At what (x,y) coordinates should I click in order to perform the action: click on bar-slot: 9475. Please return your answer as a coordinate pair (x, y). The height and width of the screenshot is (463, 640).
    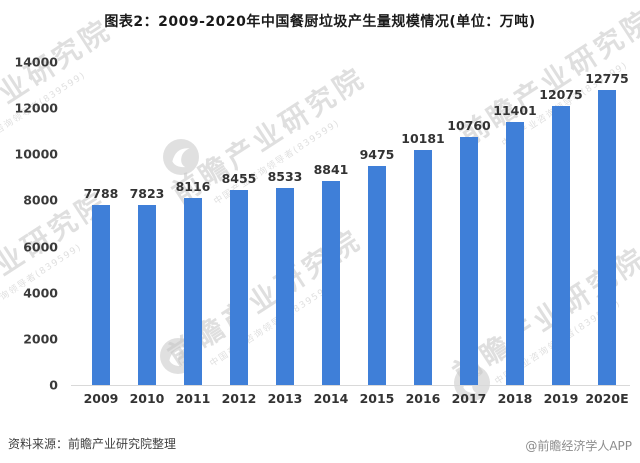
    Looking at the image, I should click on (377, 223).